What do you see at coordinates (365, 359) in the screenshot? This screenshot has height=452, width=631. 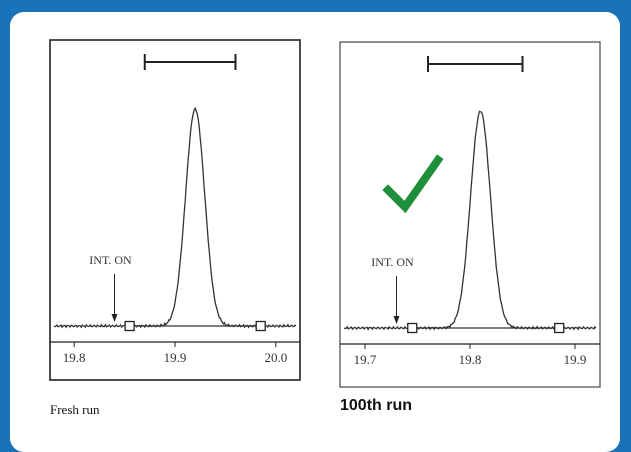 I see `x-tick-label: 19.7` at bounding box center [365, 359].